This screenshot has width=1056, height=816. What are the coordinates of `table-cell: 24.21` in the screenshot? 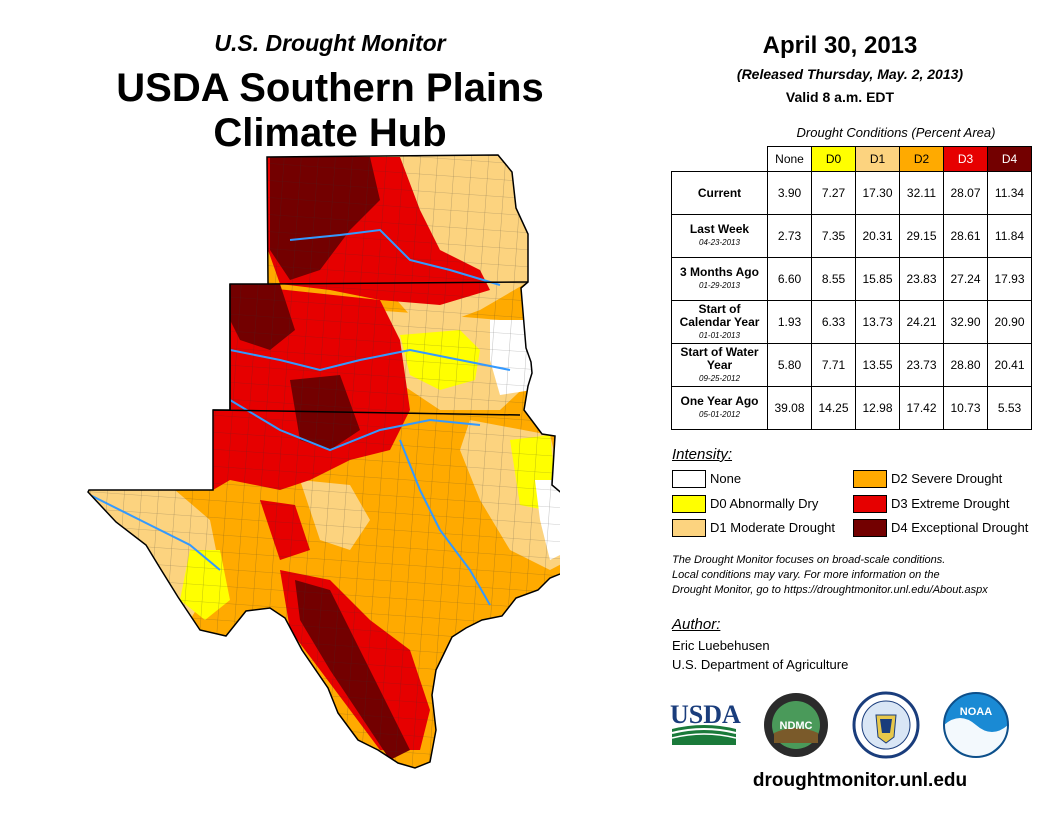 It's located at (921, 322).